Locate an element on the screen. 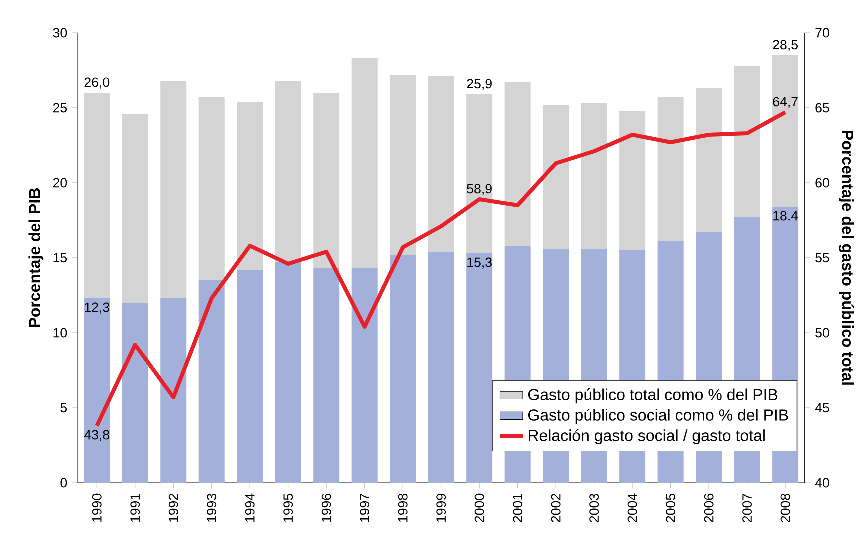  x-tick-label: 2000 is located at coordinates (479, 508).